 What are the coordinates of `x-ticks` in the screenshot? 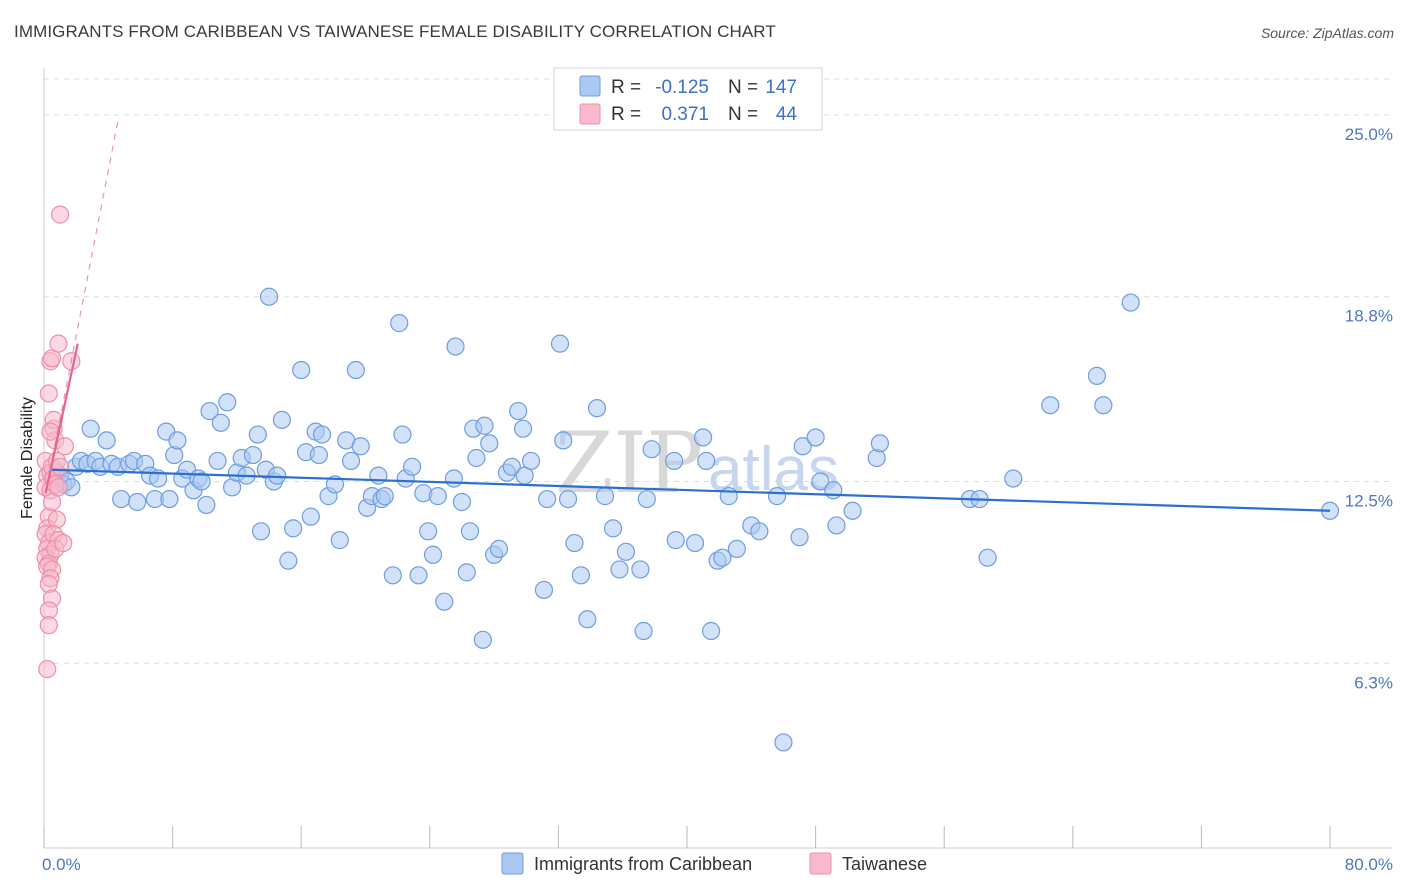 It's located at (687, 837).